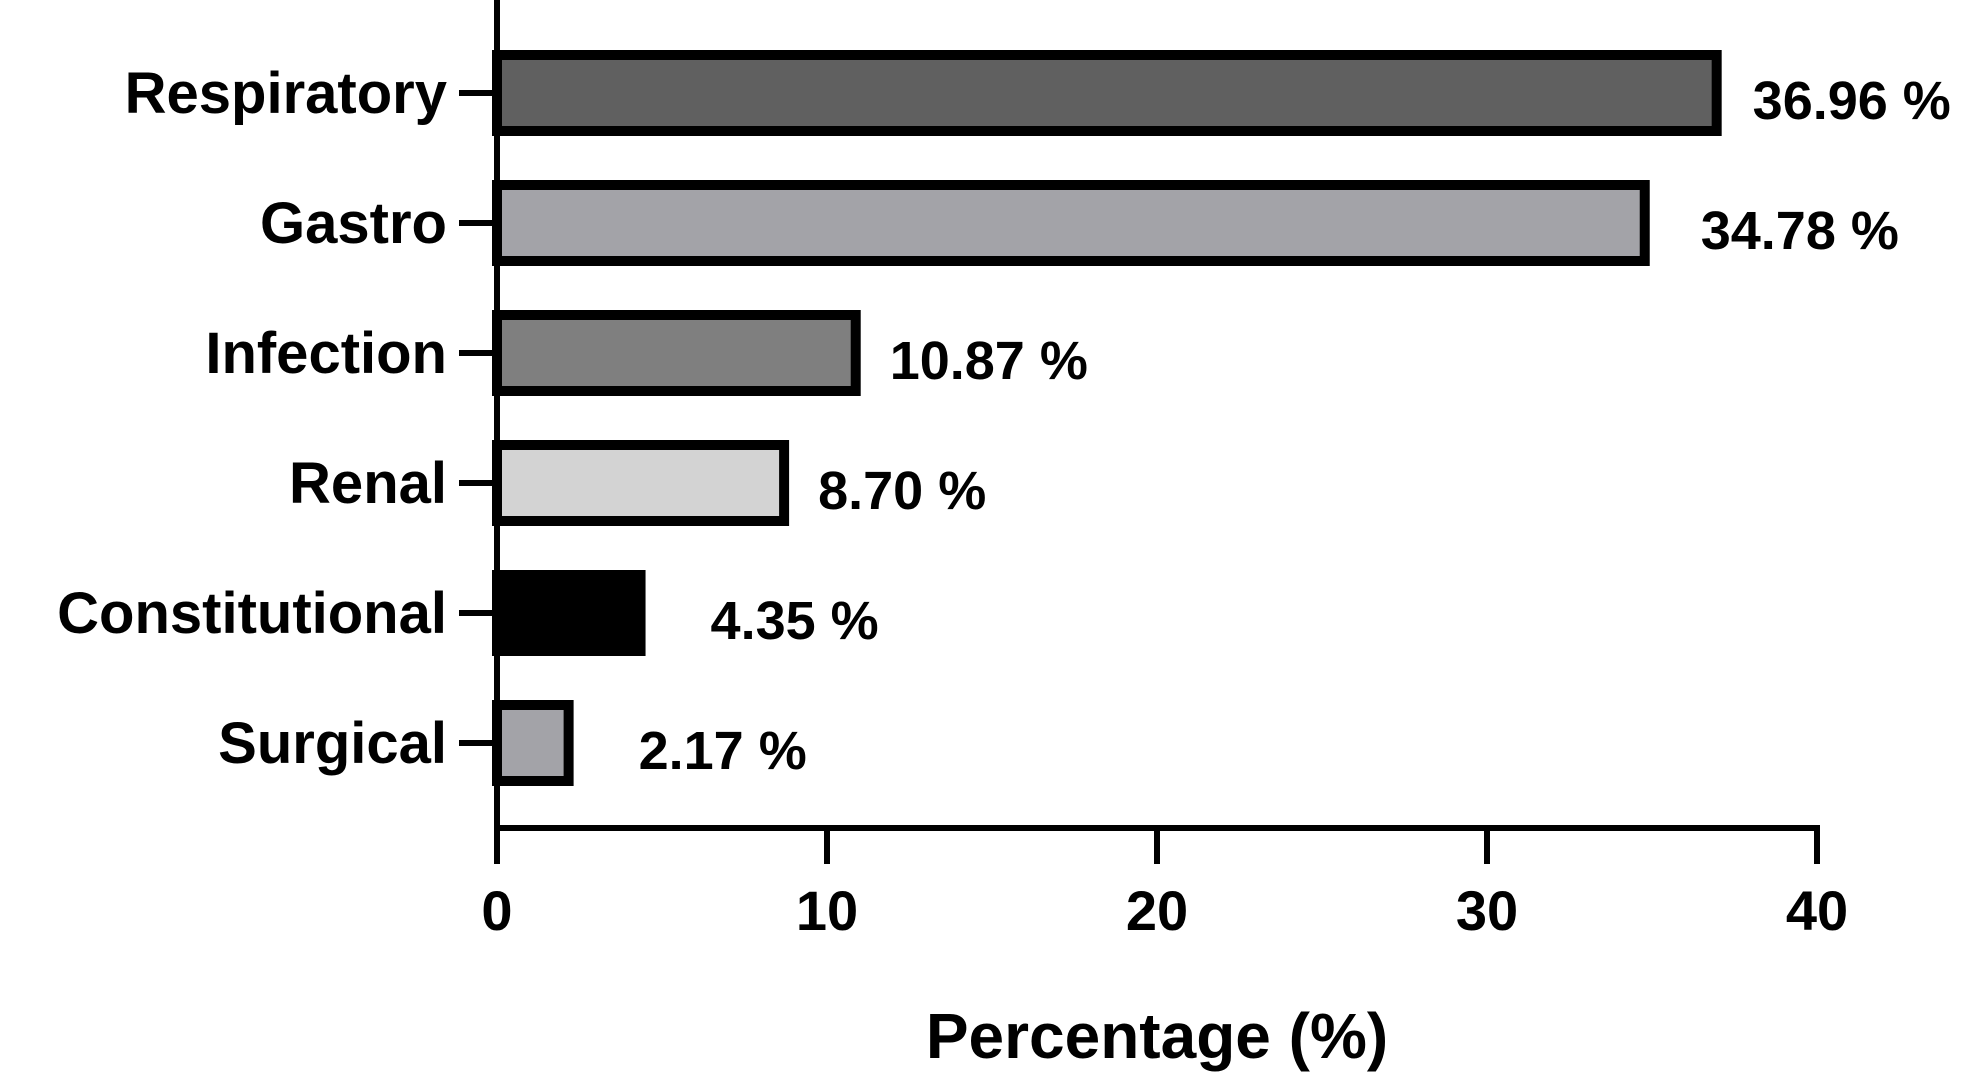 Image resolution: width=1969 pixels, height=1073 pixels. I want to click on x-tick-label-30: 30, so click(1487, 910).